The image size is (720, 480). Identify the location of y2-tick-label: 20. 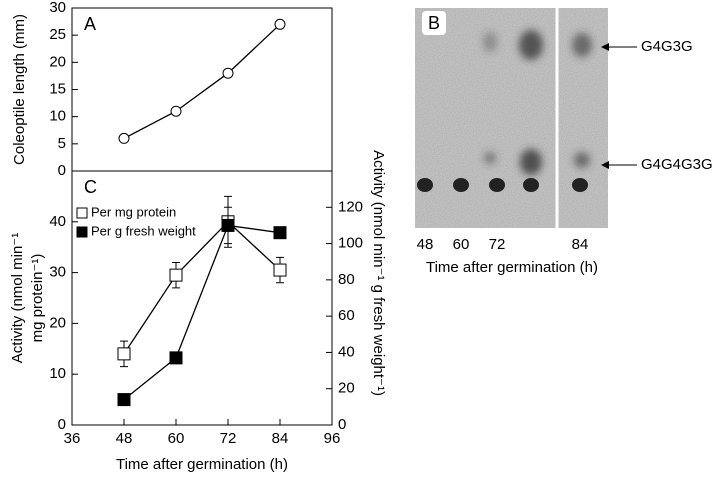
(346, 388).